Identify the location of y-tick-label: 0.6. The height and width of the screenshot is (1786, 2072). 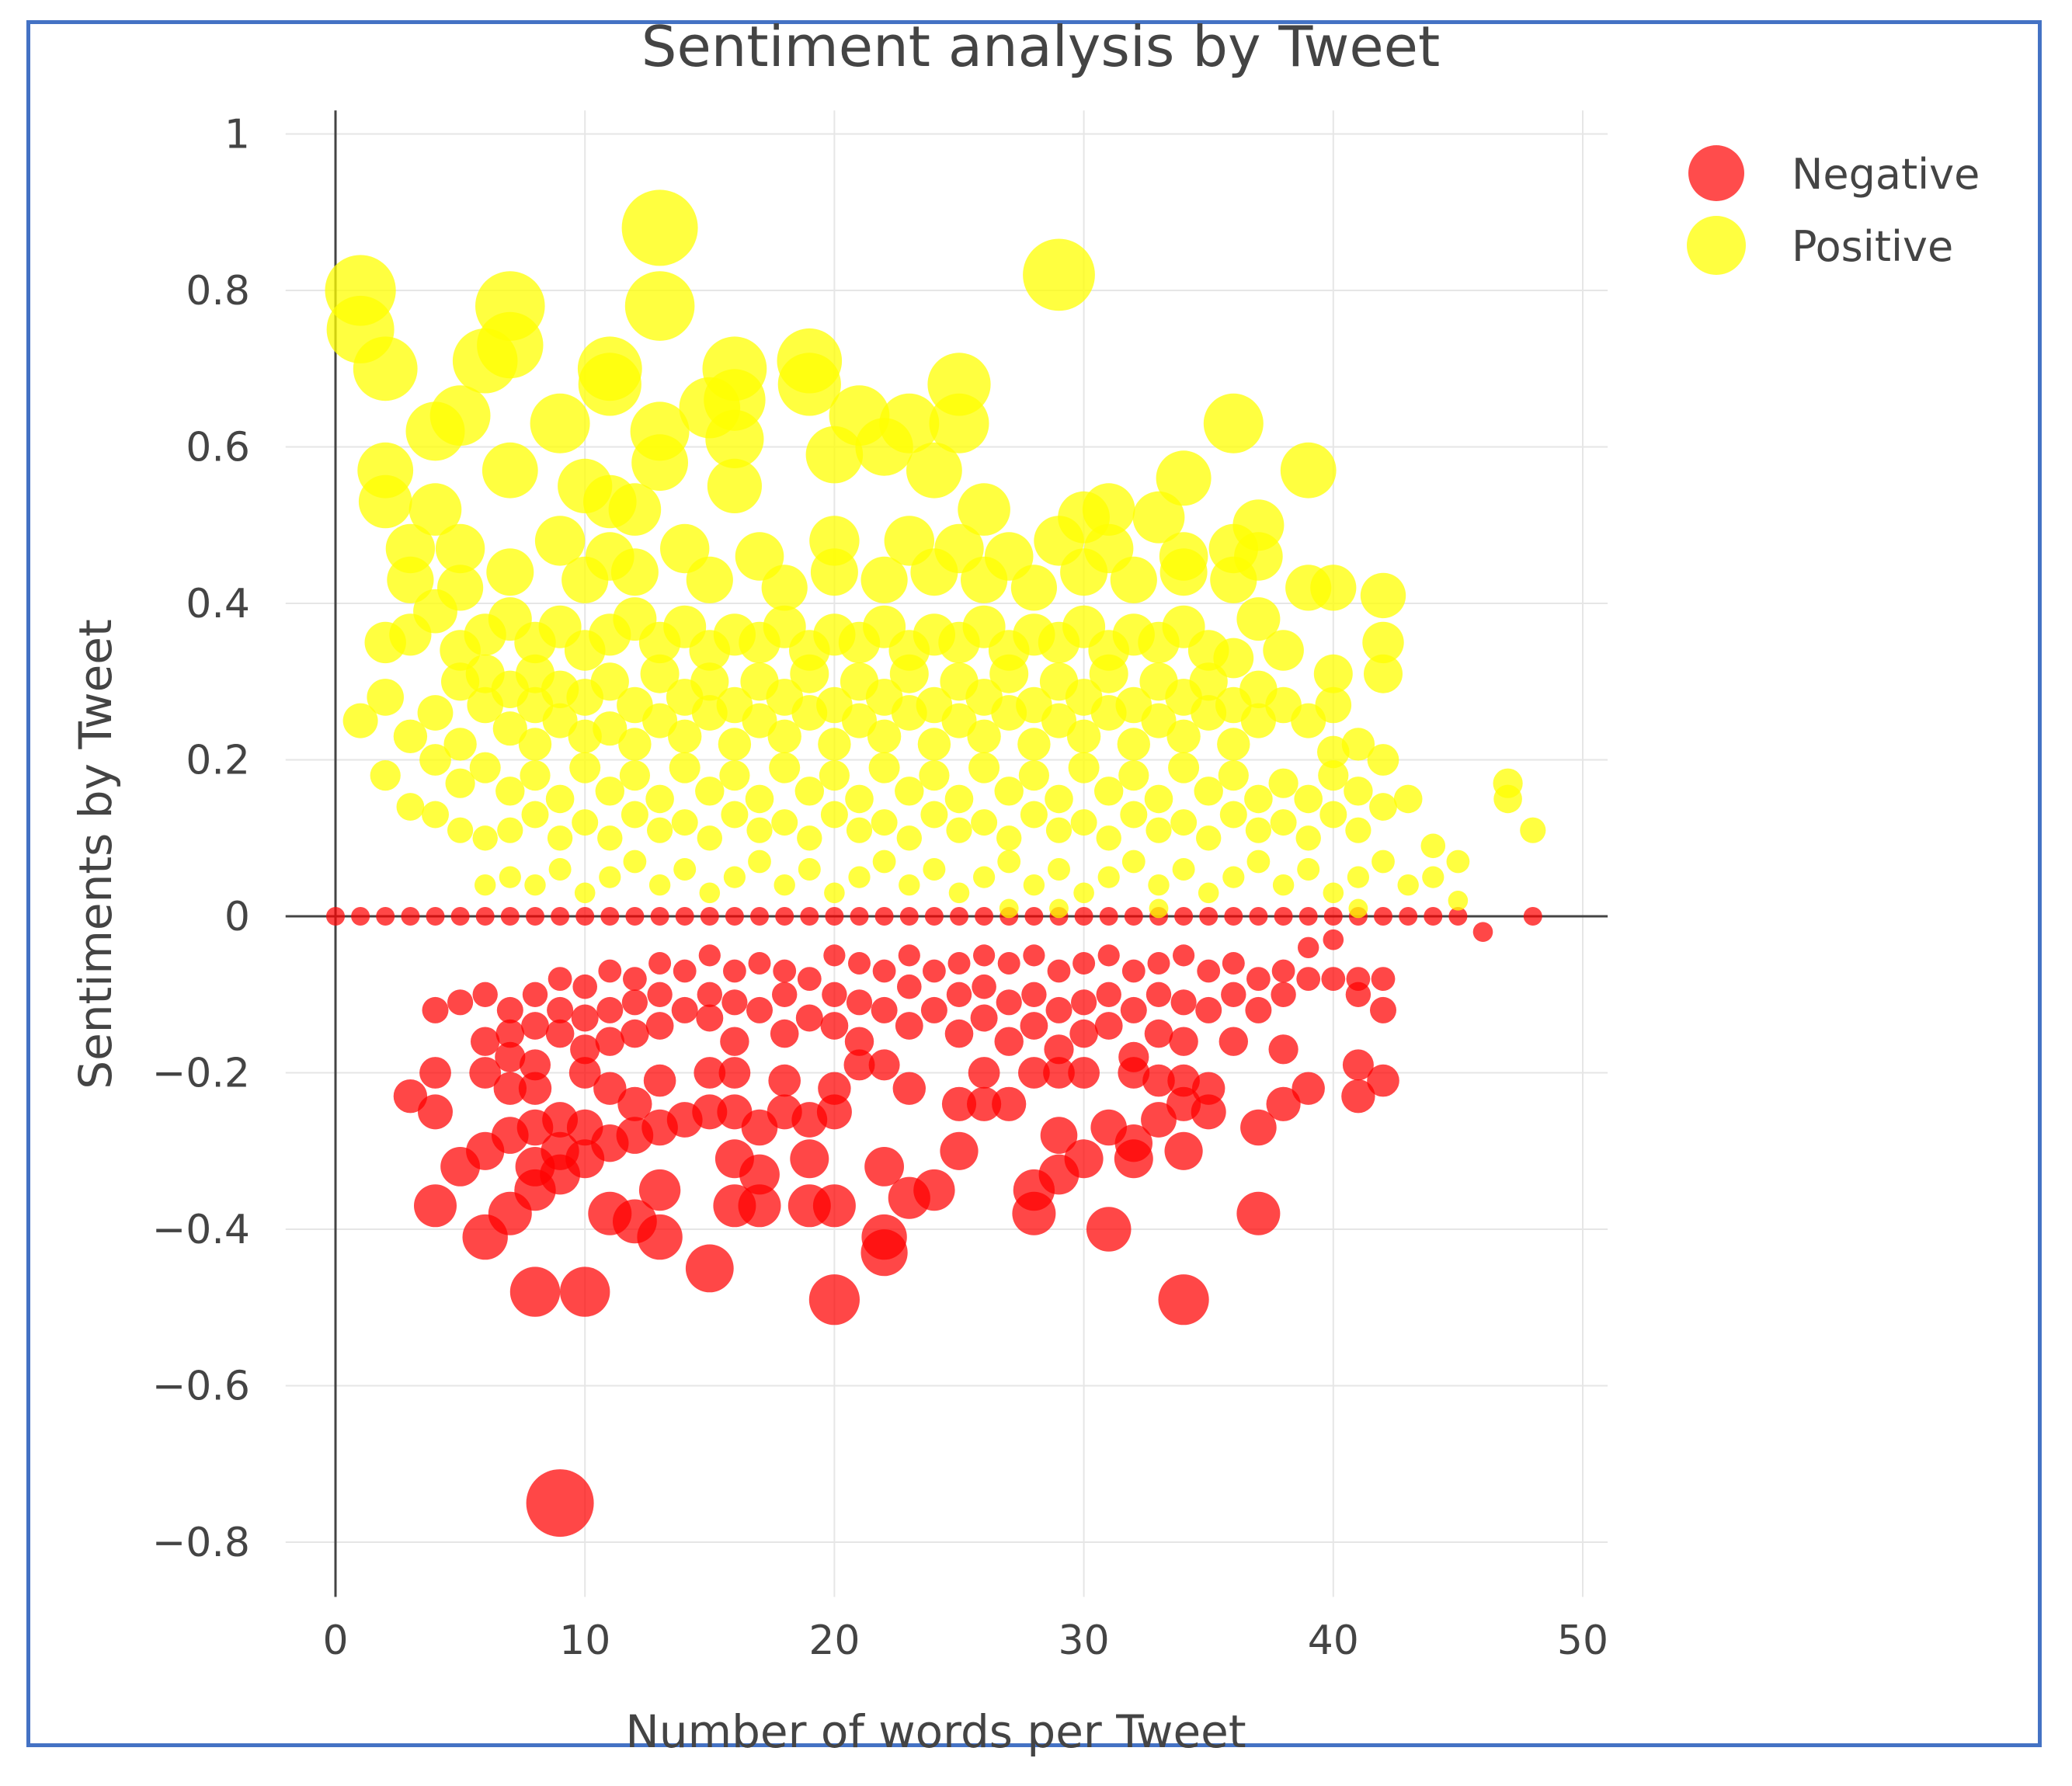
(218, 448).